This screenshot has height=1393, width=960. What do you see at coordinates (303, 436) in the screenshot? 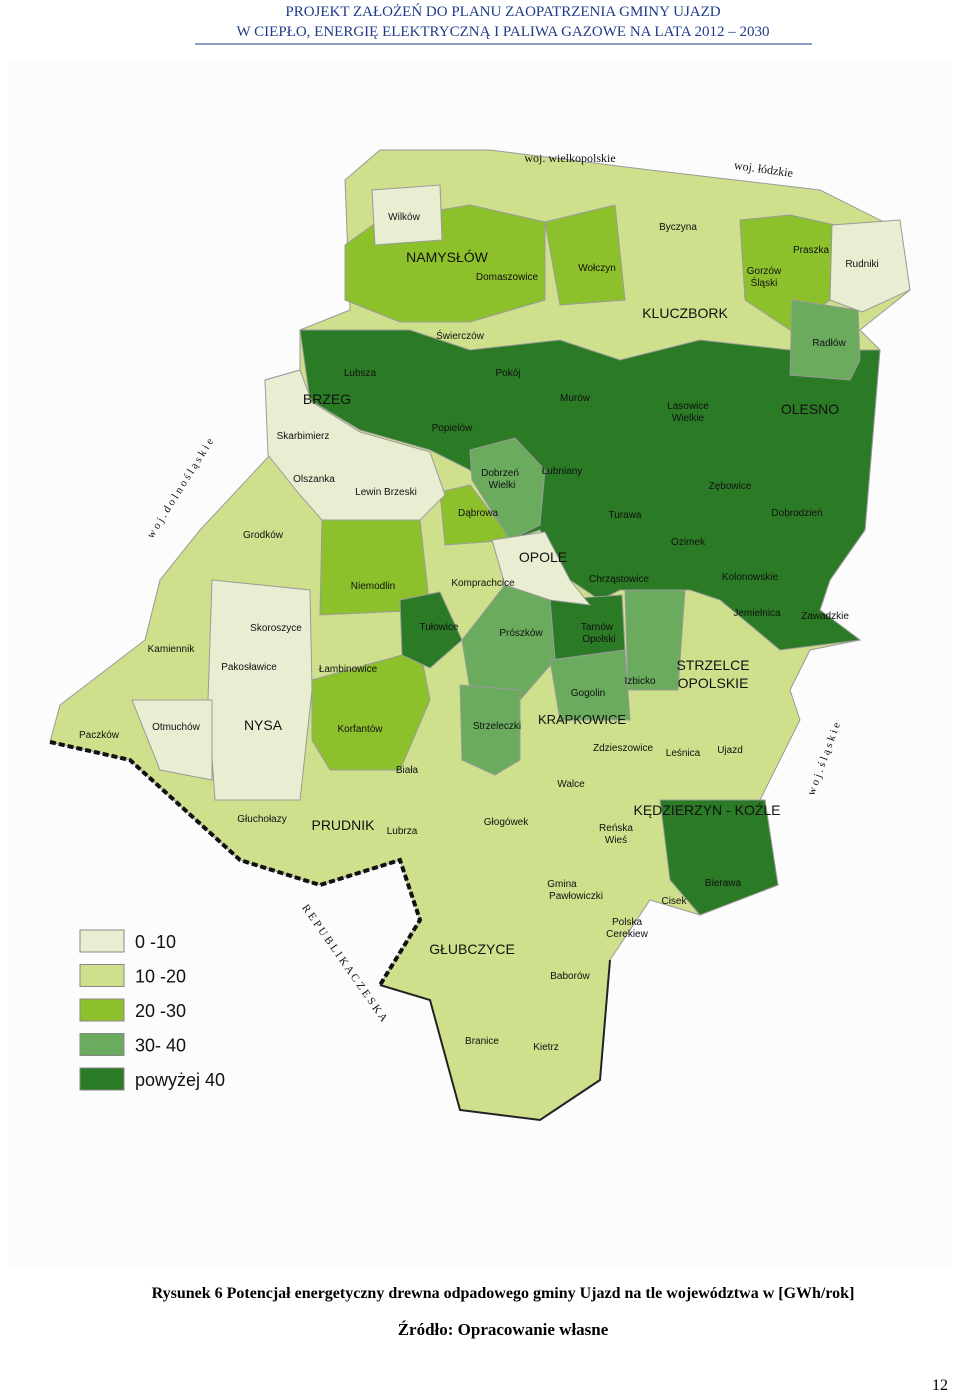
I see `map-label: Skarbimierz` at bounding box center [303, 436].